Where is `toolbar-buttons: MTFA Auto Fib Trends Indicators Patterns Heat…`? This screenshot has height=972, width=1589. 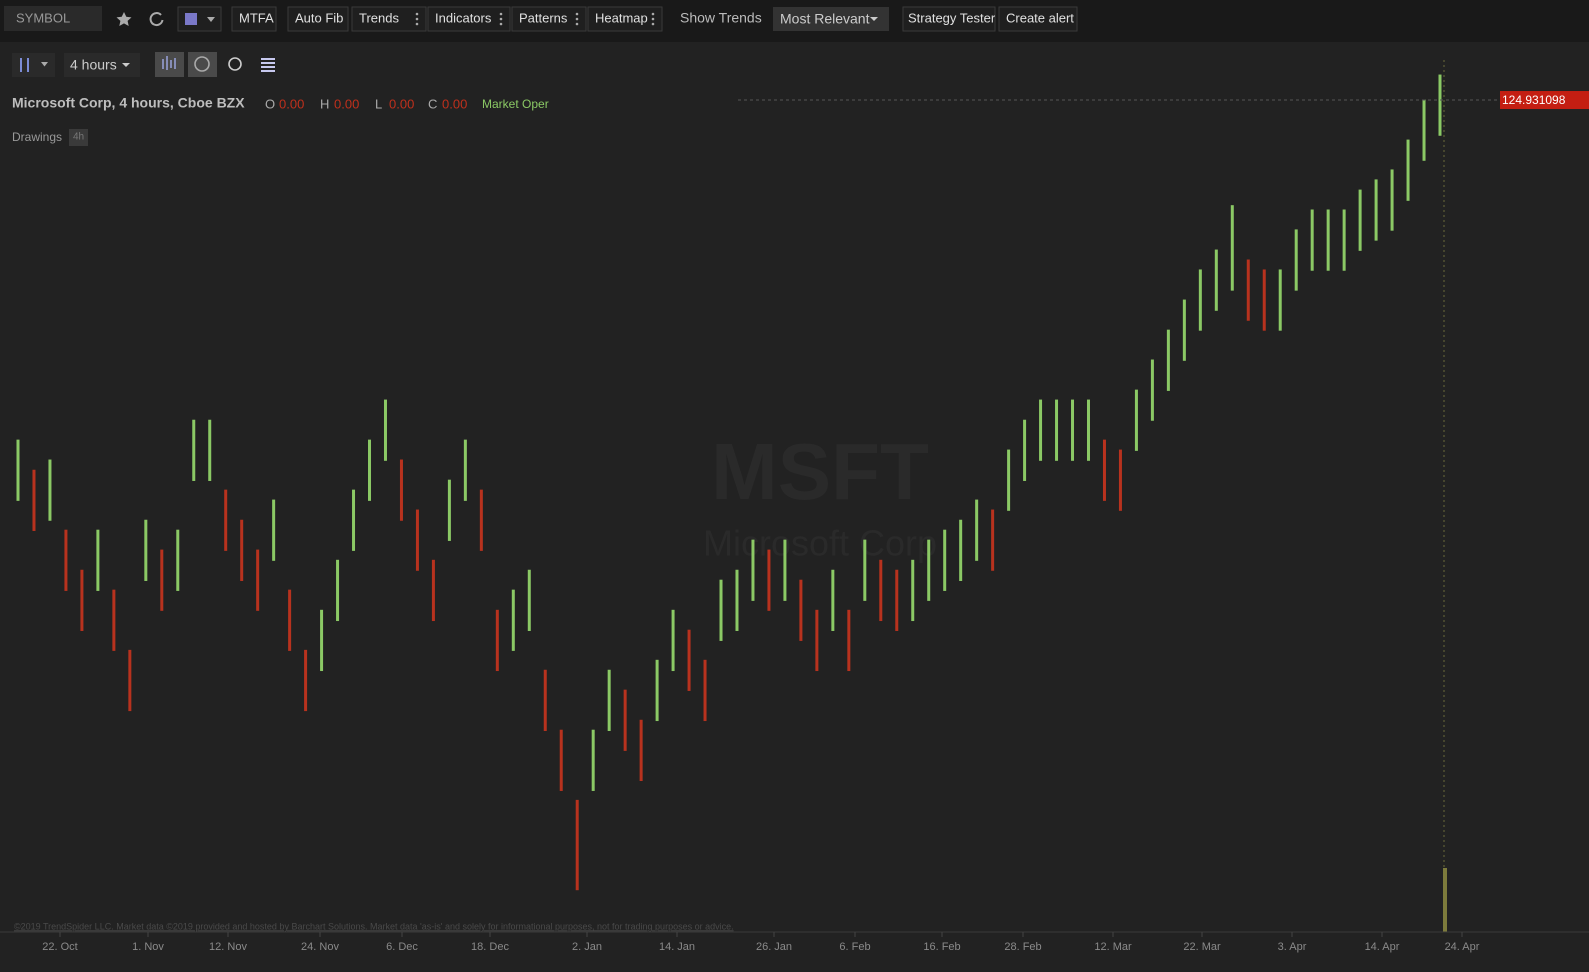
toolbar-buttons: MTFA Auto Fib Trends Indicators Patterns Heat… is located at coordinates (447, 19).